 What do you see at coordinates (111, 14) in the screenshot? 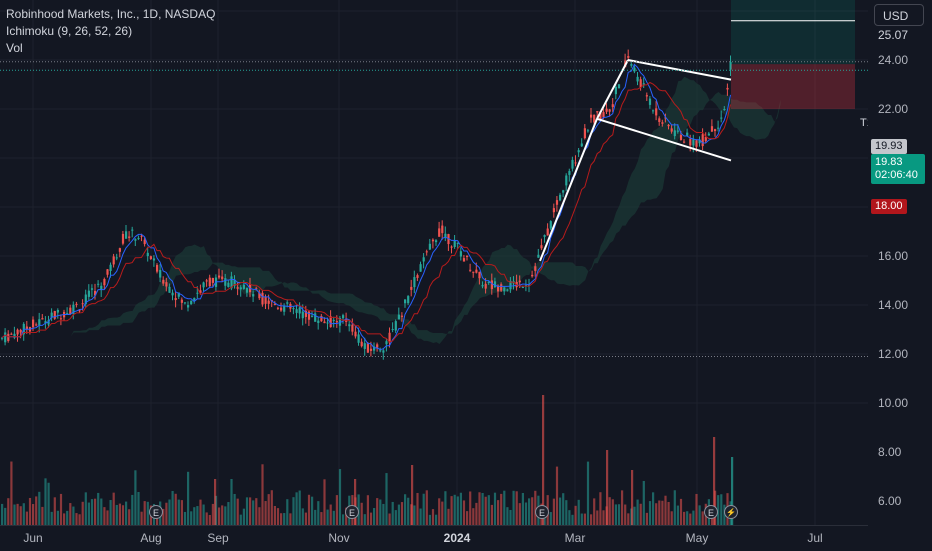
I see `symbol-title: Robinhood Markets, Inc., 1D, NASDAQ` at bounding box center [111, 14].